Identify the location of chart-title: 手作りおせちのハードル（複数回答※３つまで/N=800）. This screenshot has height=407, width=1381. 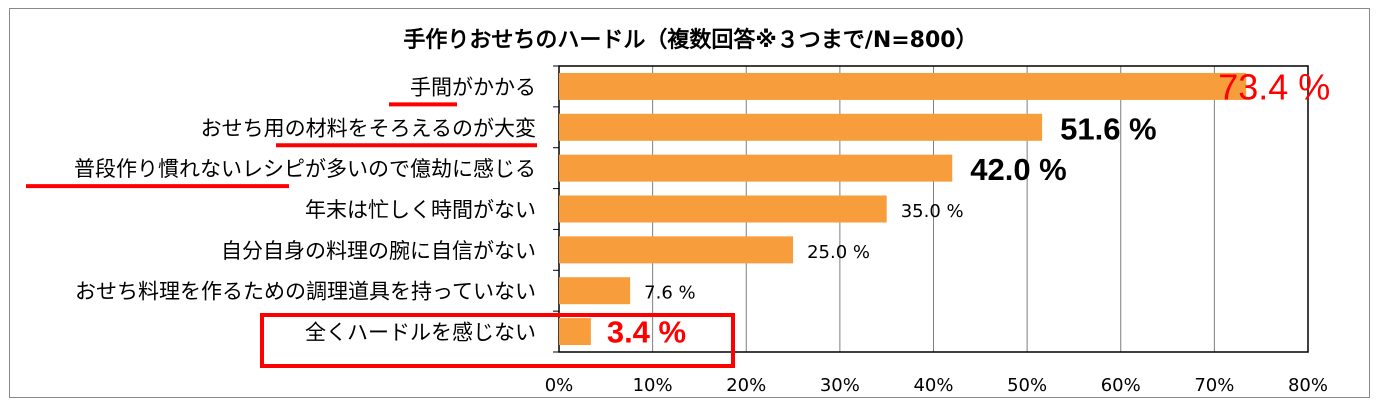
(690, 40).